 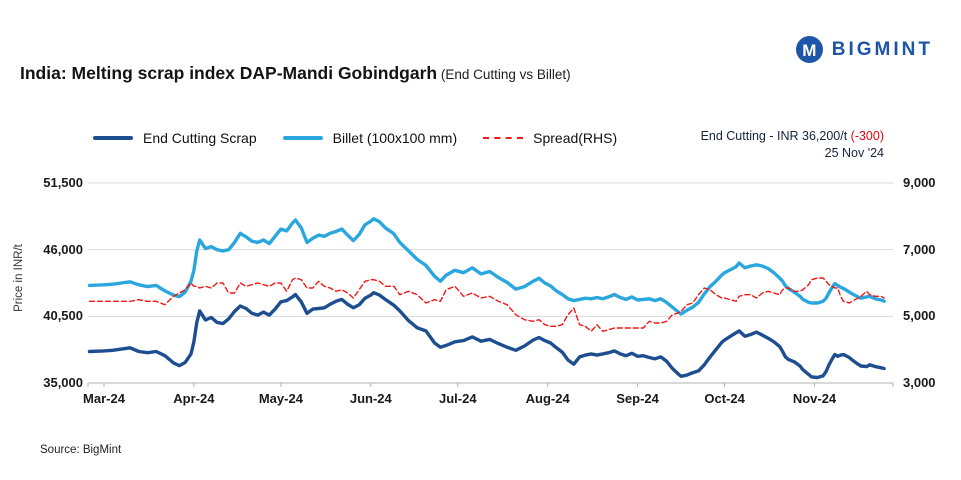 What do you see at coordinates (63, 382) in the screenshot?
I see `left-axis-tick-label: 35,000` at bounding box center [63, 382].